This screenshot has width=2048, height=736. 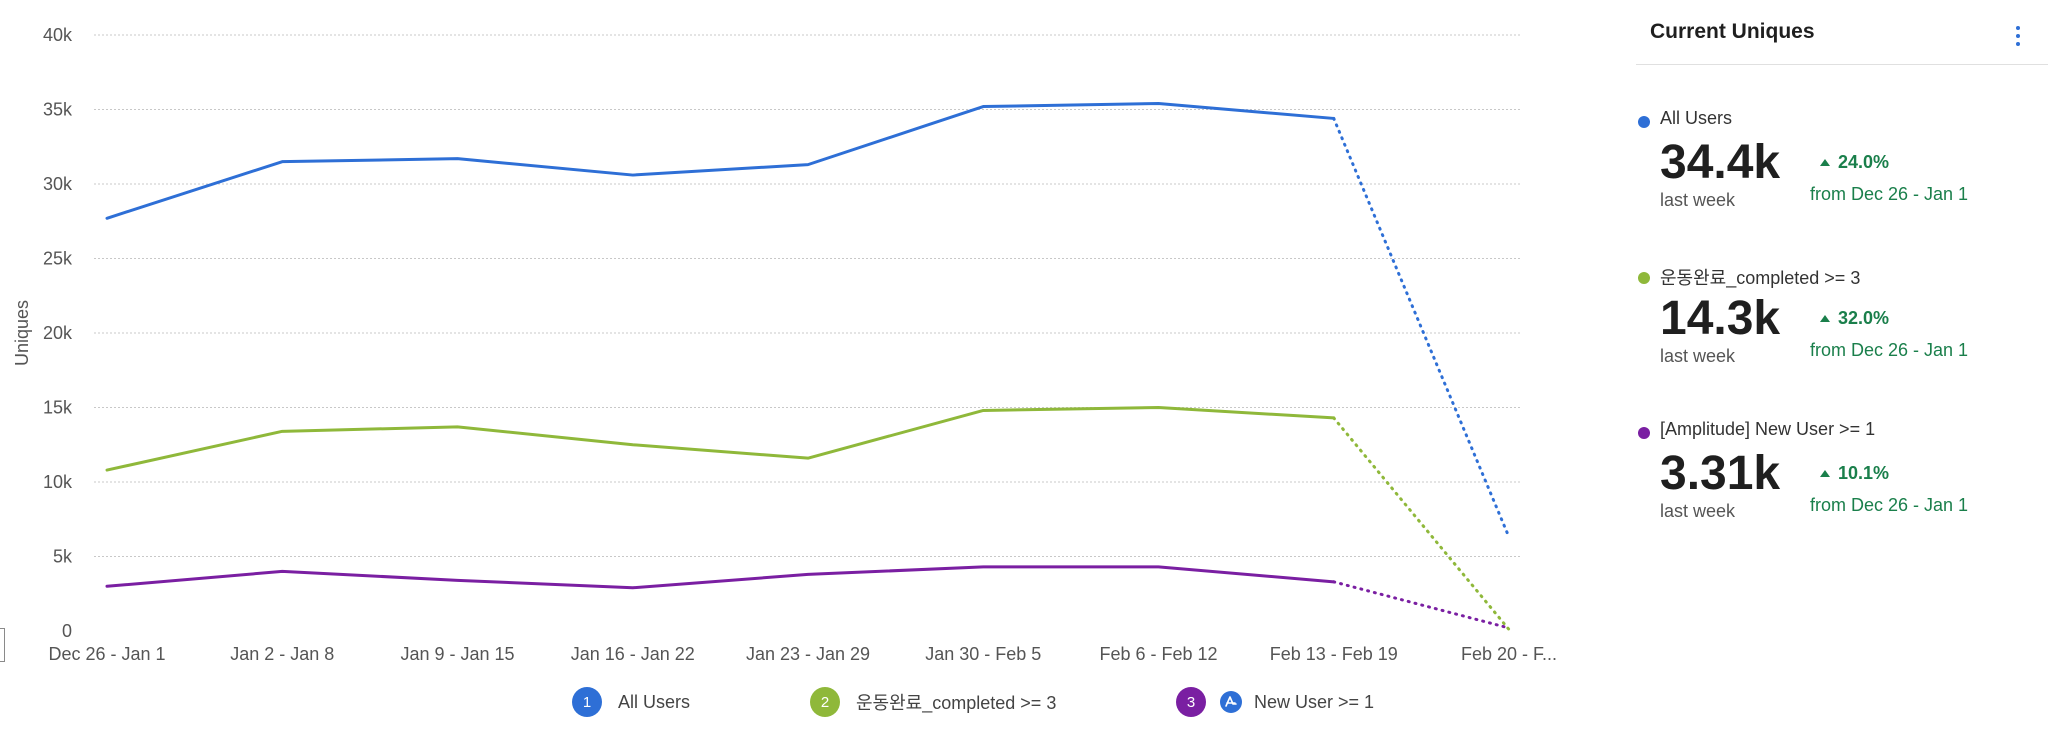 I want to click on metric-value: 34.4k, so click(x=1720, y=162).